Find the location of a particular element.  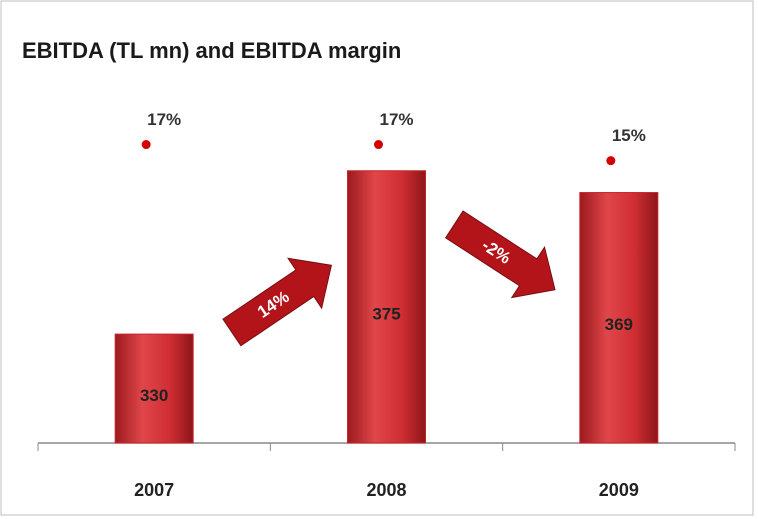

bar-label: 369 is located at coordinates (619, 324).